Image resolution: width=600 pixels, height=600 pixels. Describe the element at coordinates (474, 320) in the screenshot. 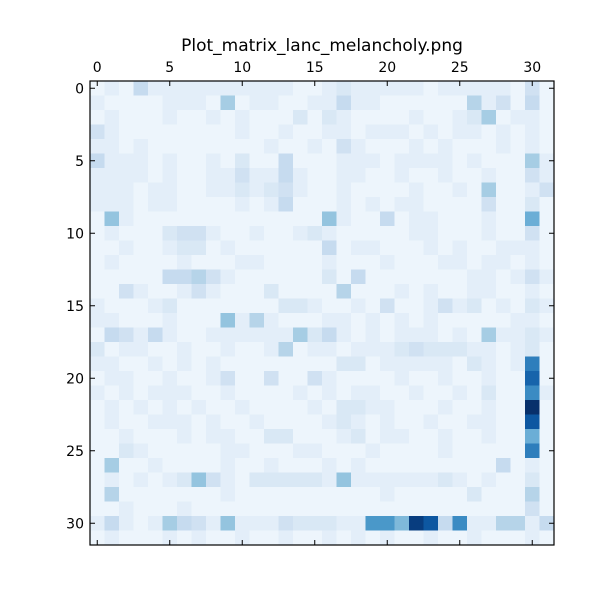

I see `heatmap-cell-r16-c26` at that location.